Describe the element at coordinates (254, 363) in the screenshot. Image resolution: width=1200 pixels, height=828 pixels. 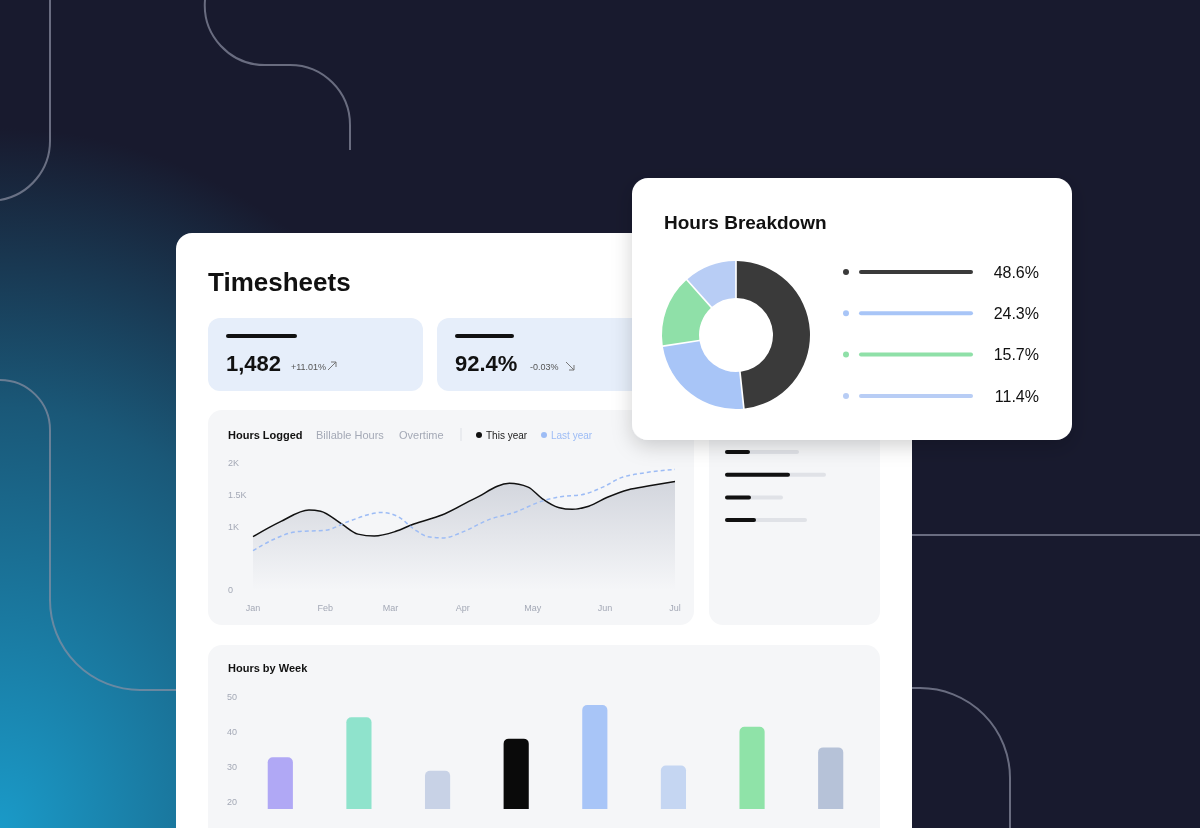
I see `text: 1,482` at that location.